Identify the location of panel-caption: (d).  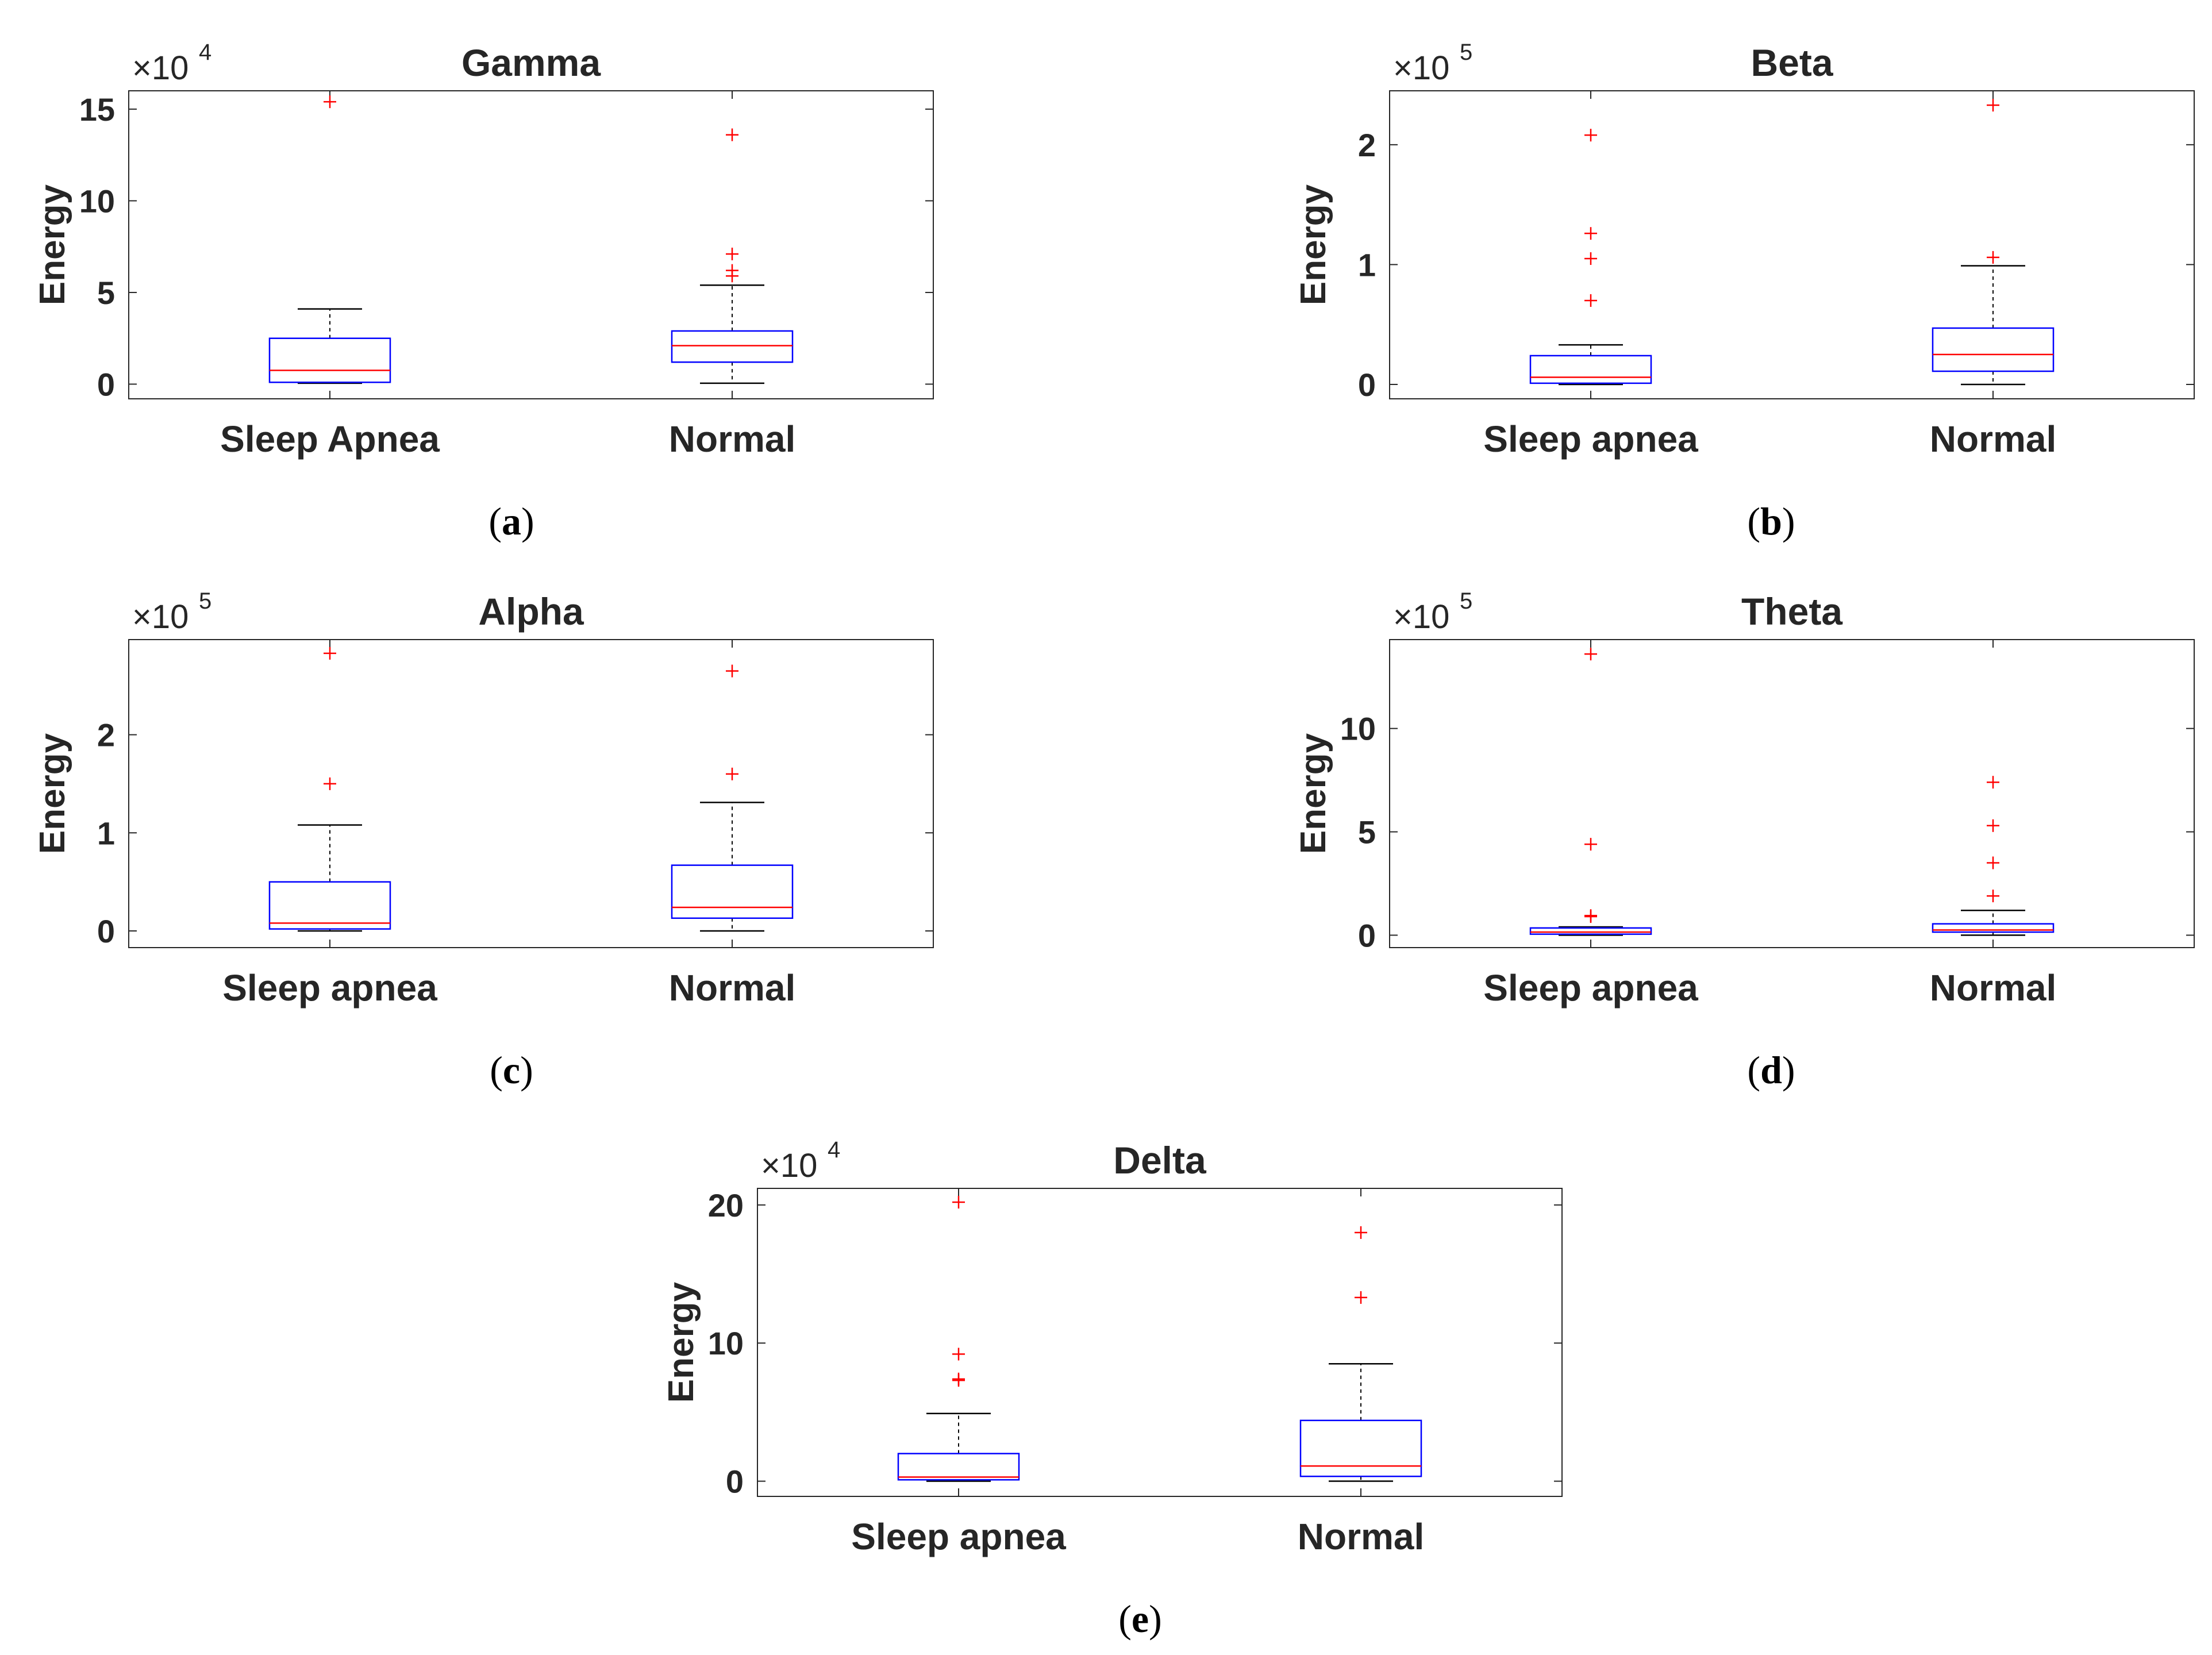
(1771, 1070).